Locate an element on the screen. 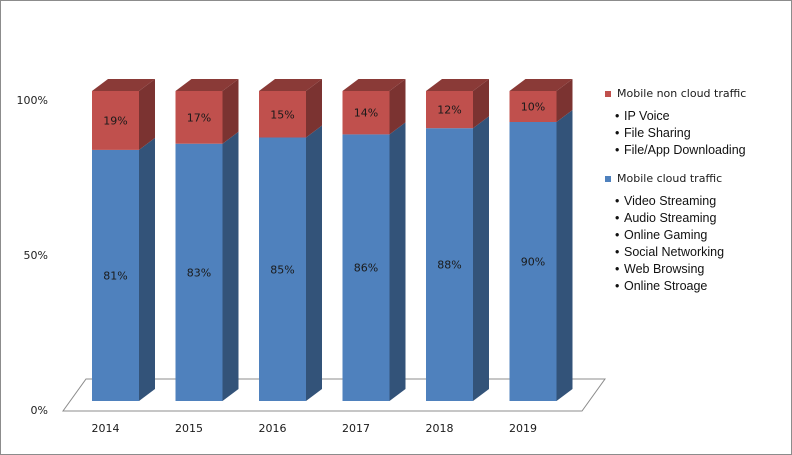 This screenshot has height=455, width=792. bar-stack: 90% 10% is located at coordinates (541, 240).